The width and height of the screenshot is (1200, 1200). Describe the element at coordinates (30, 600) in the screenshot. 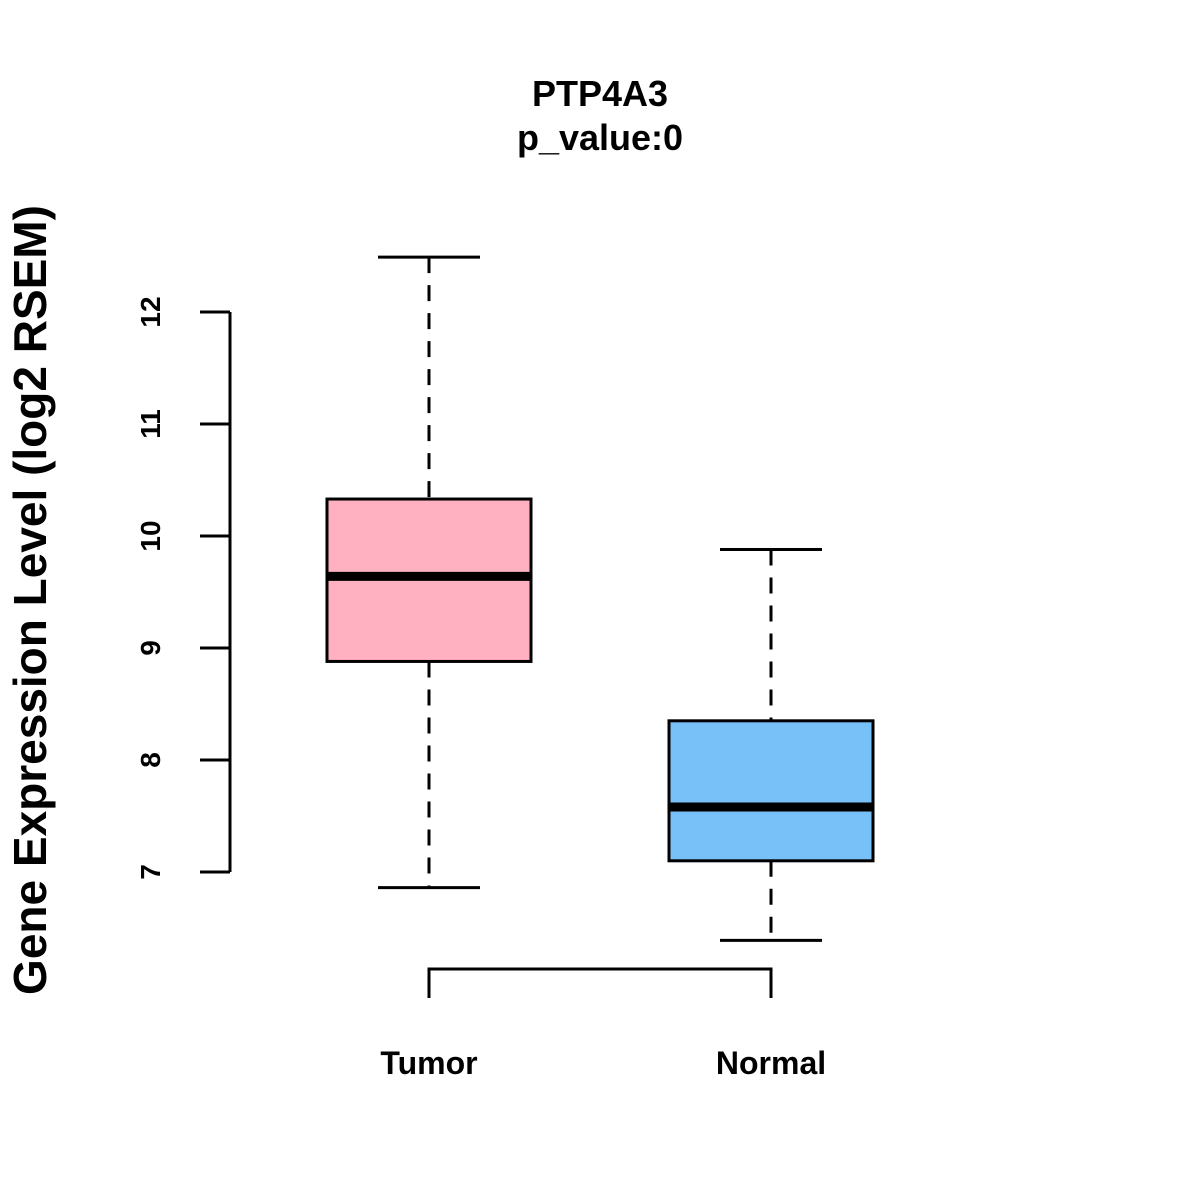

I see `y-axis-label: Gene Expression Level (log2 RSEM)` at that location.